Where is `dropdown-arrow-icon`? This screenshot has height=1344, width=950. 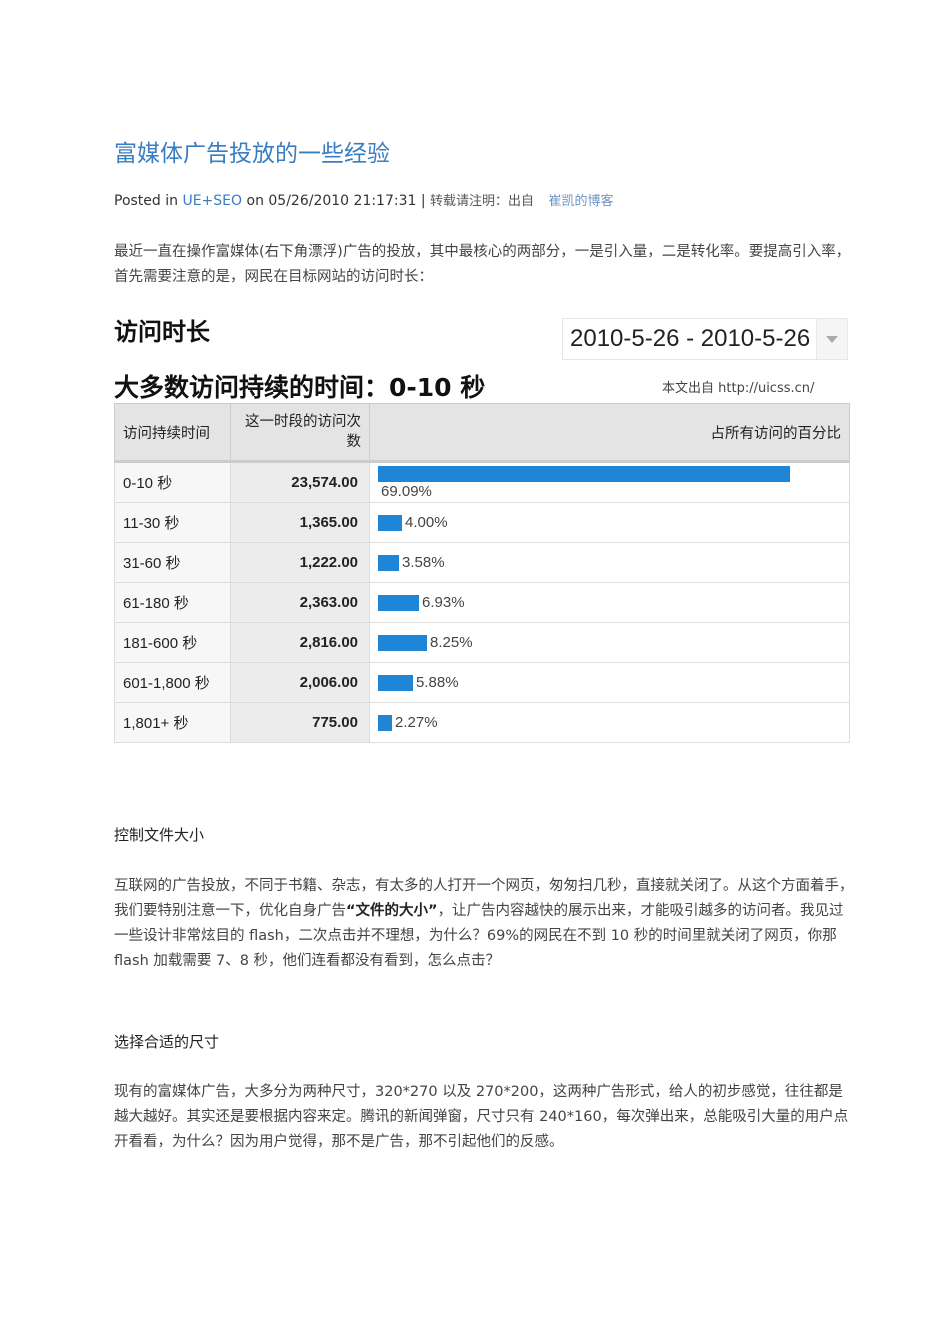
dropdown-arrow-icon is located at coordinates (831, 339).